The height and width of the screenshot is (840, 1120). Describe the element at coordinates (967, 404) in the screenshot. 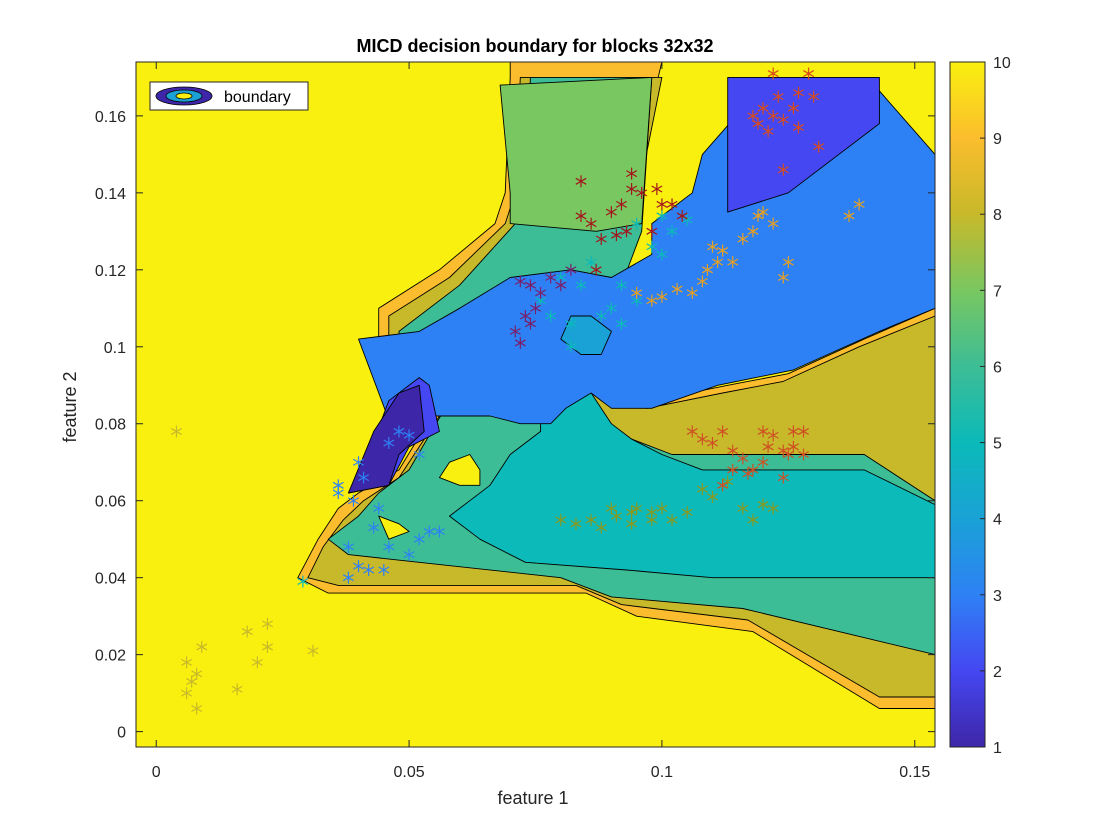

I see `colorbar-gradient` at that location.